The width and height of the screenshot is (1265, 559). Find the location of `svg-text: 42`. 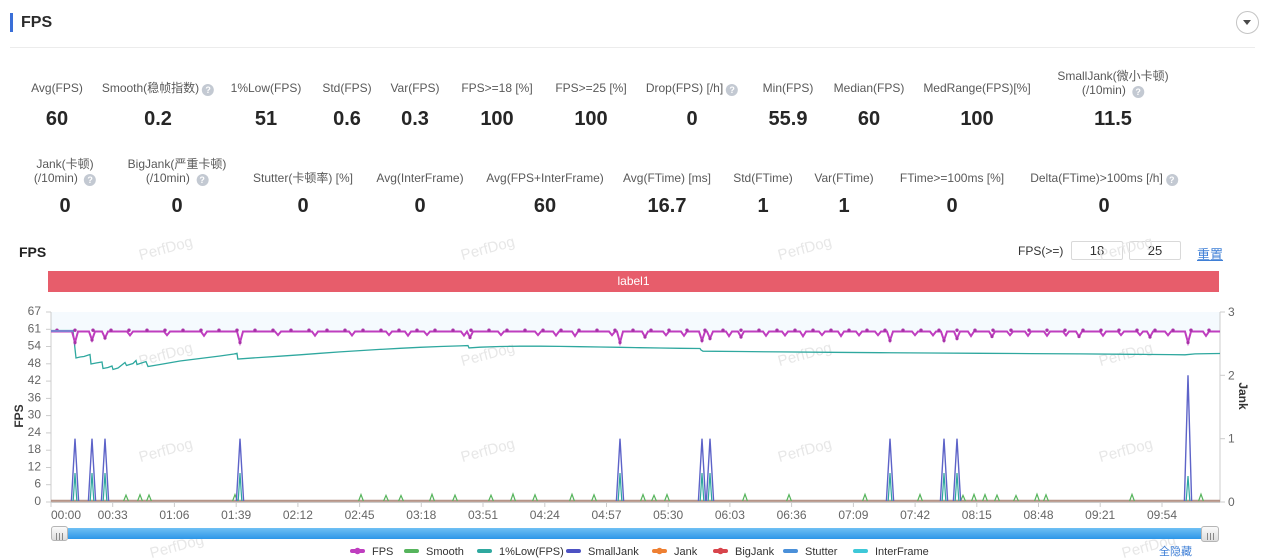

svg-text: 42 is located at coordinates (35, 380).